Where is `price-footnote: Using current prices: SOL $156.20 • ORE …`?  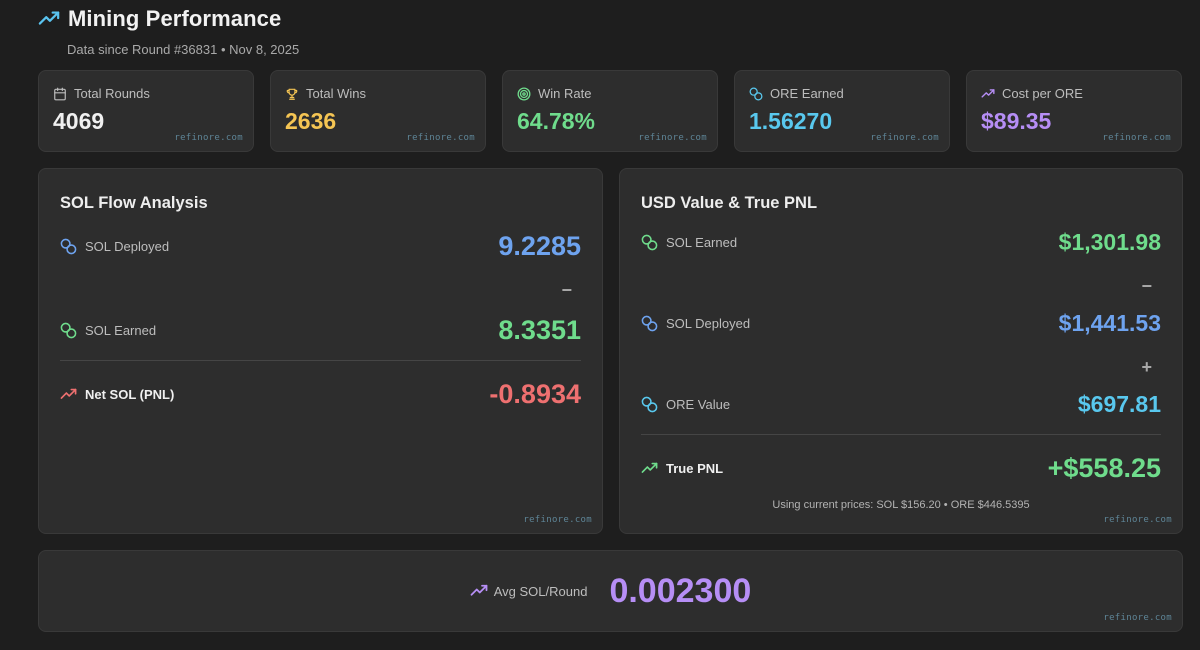
price-footnote: Using current prices: SOL $156.20 • ORE … is located at coordinates (901, 505).